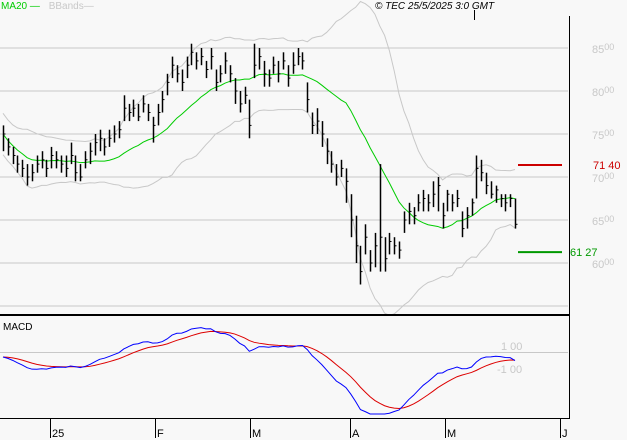 This screenshot has height=440, width=627. I want to click on y-tick-label: 7500, so click(603, 135).